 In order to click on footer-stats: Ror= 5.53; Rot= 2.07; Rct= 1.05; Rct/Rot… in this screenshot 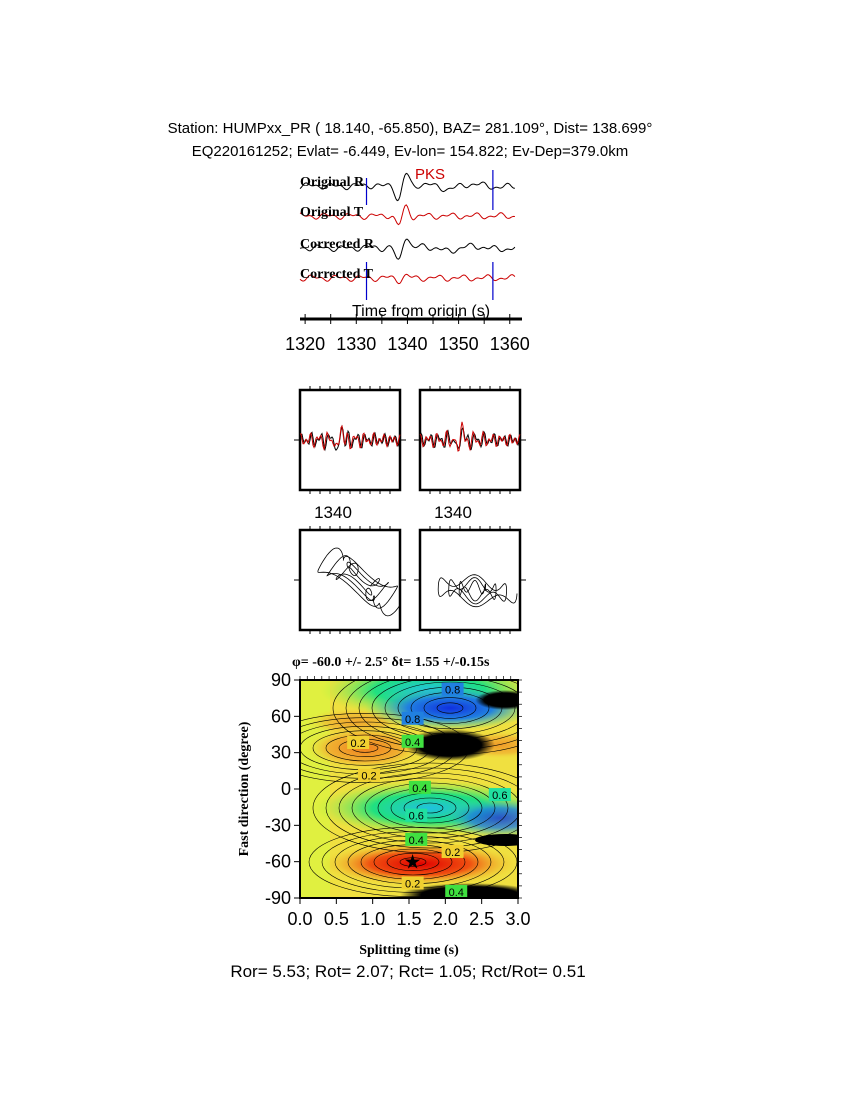, I will do `click(408, 971)`.